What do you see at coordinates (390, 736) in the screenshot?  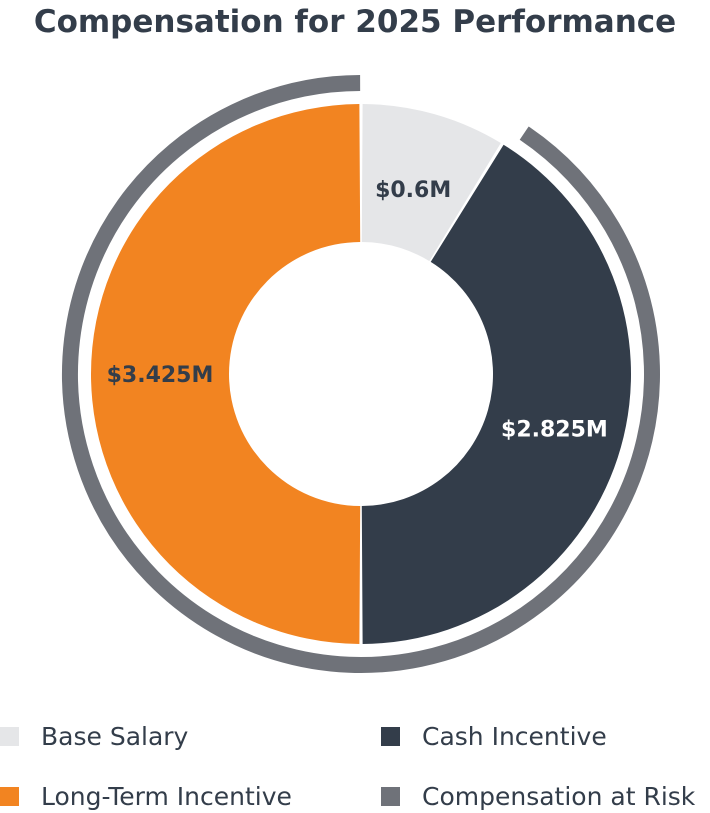 I see `legend-swatch-cash-incentive` at bounding box center [390, 736].